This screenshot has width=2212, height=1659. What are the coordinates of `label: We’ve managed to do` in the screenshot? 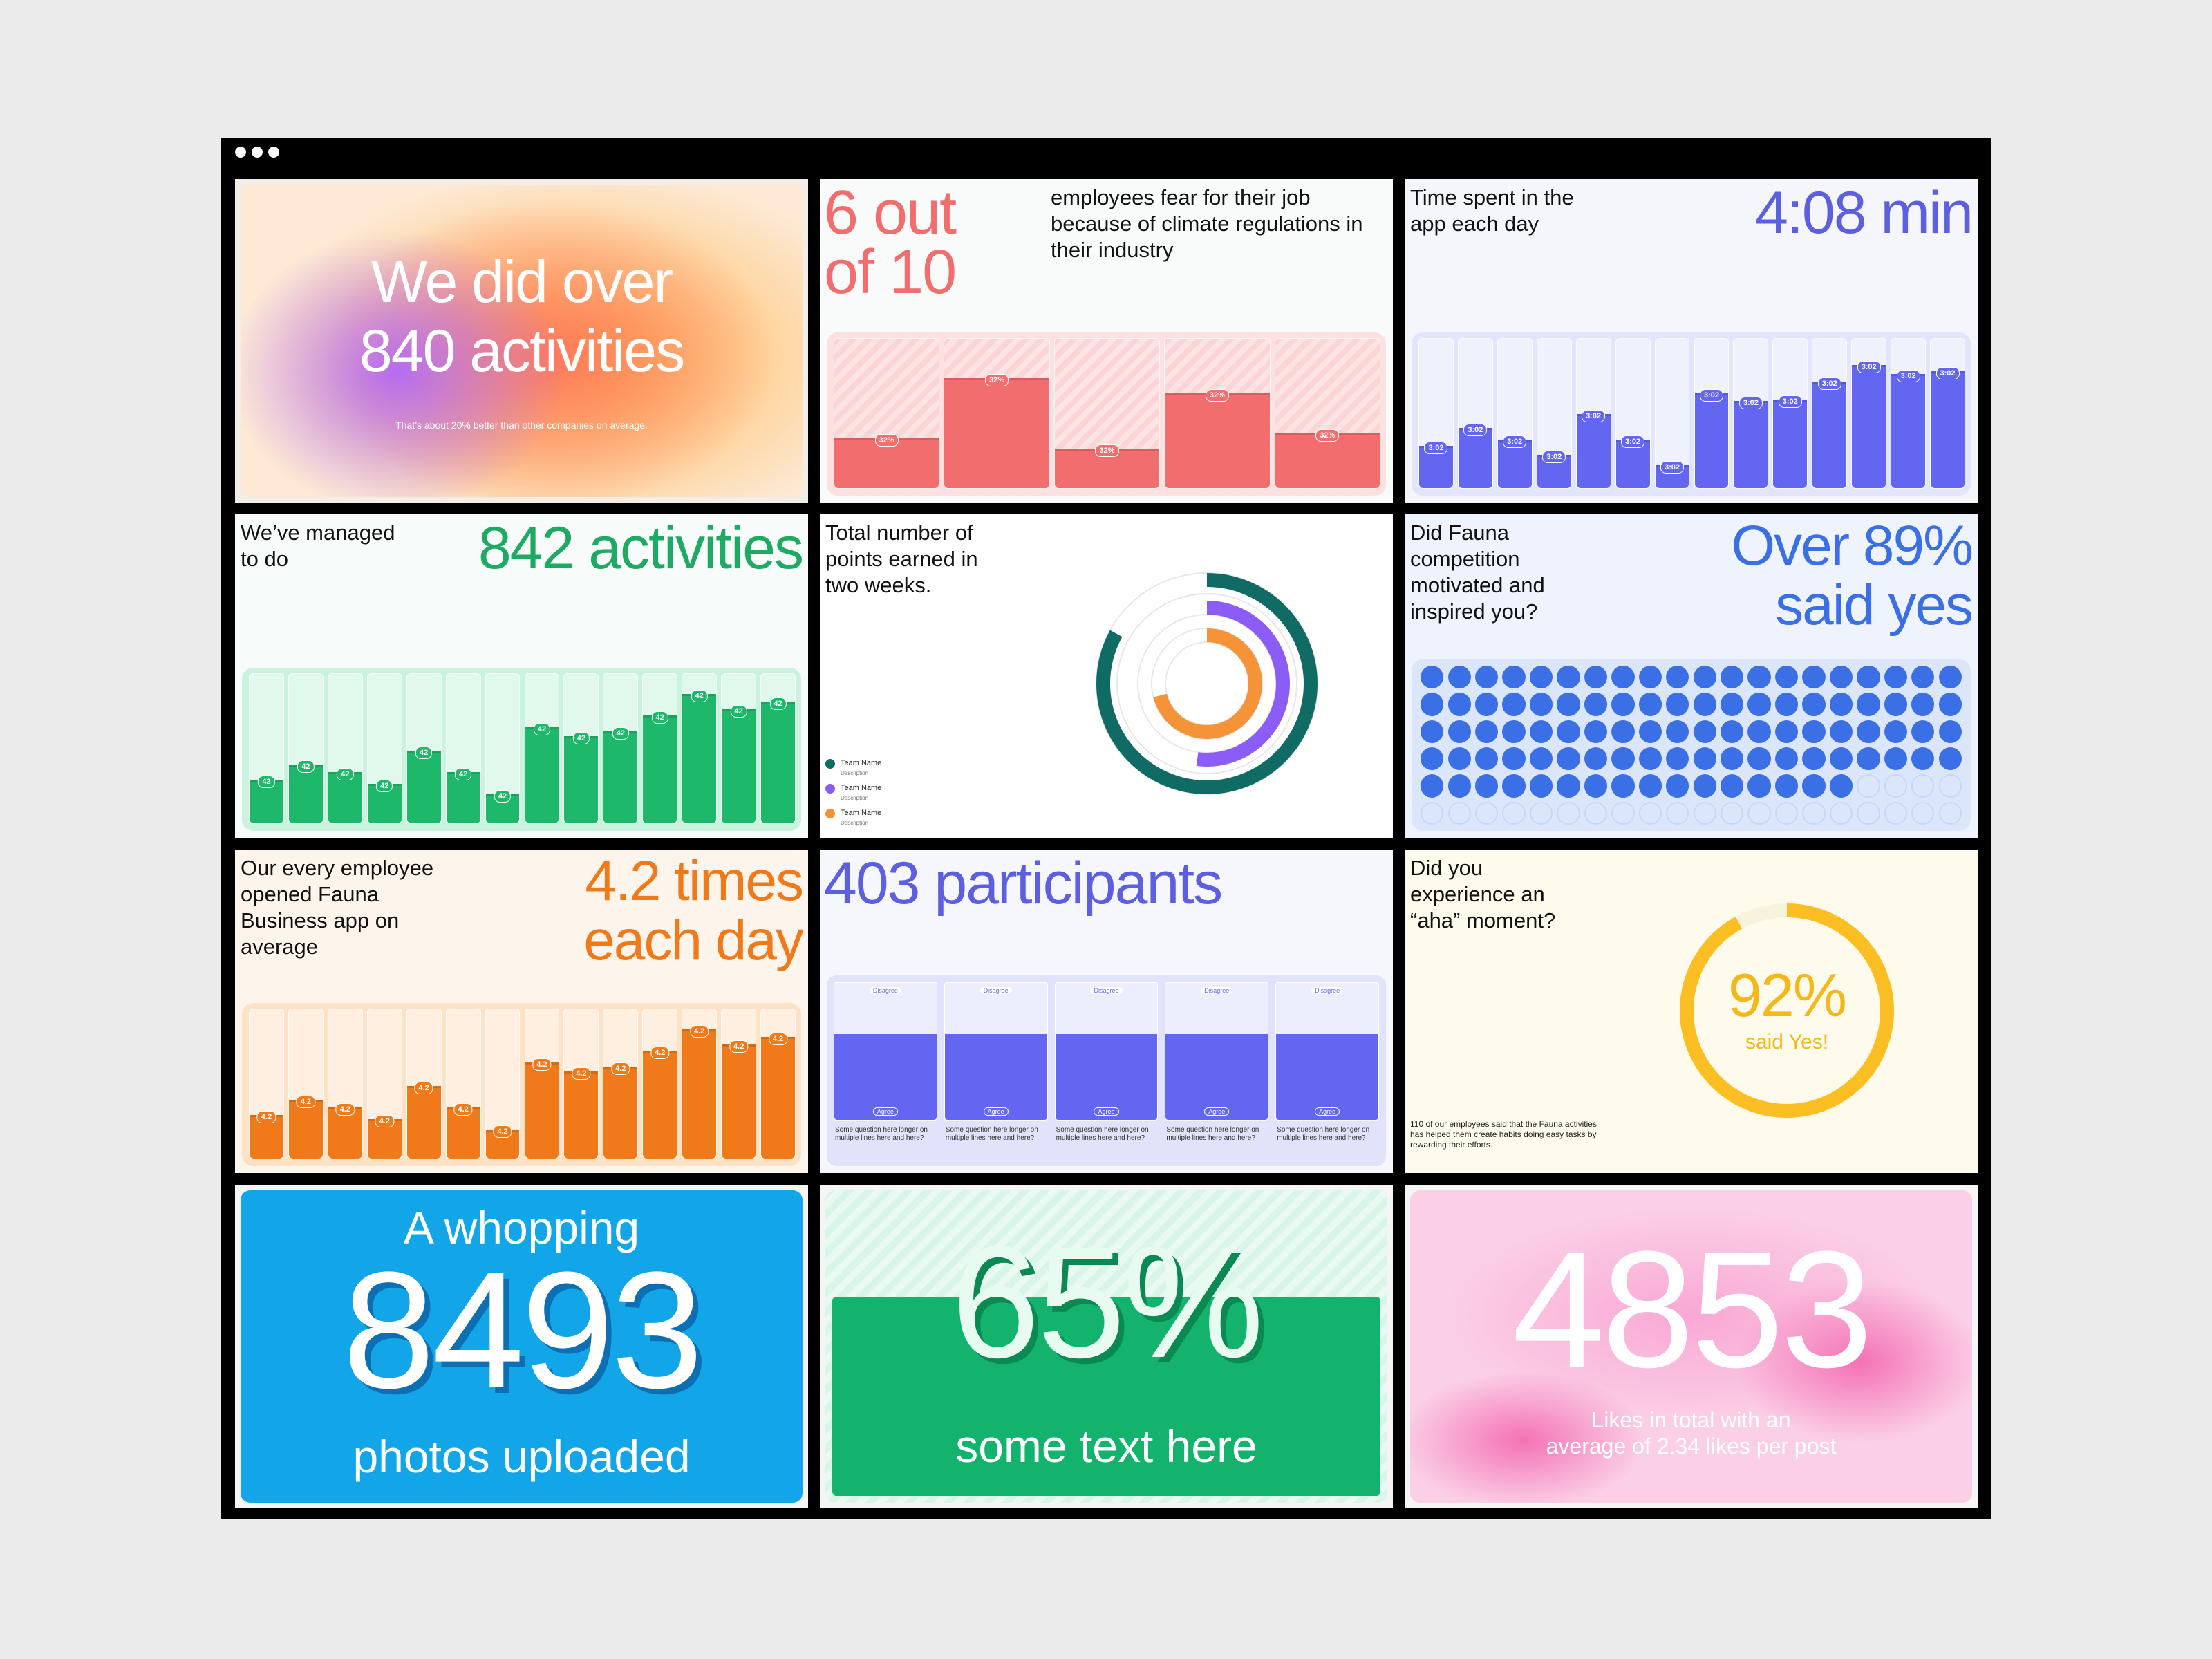 It's located at (318, 546).